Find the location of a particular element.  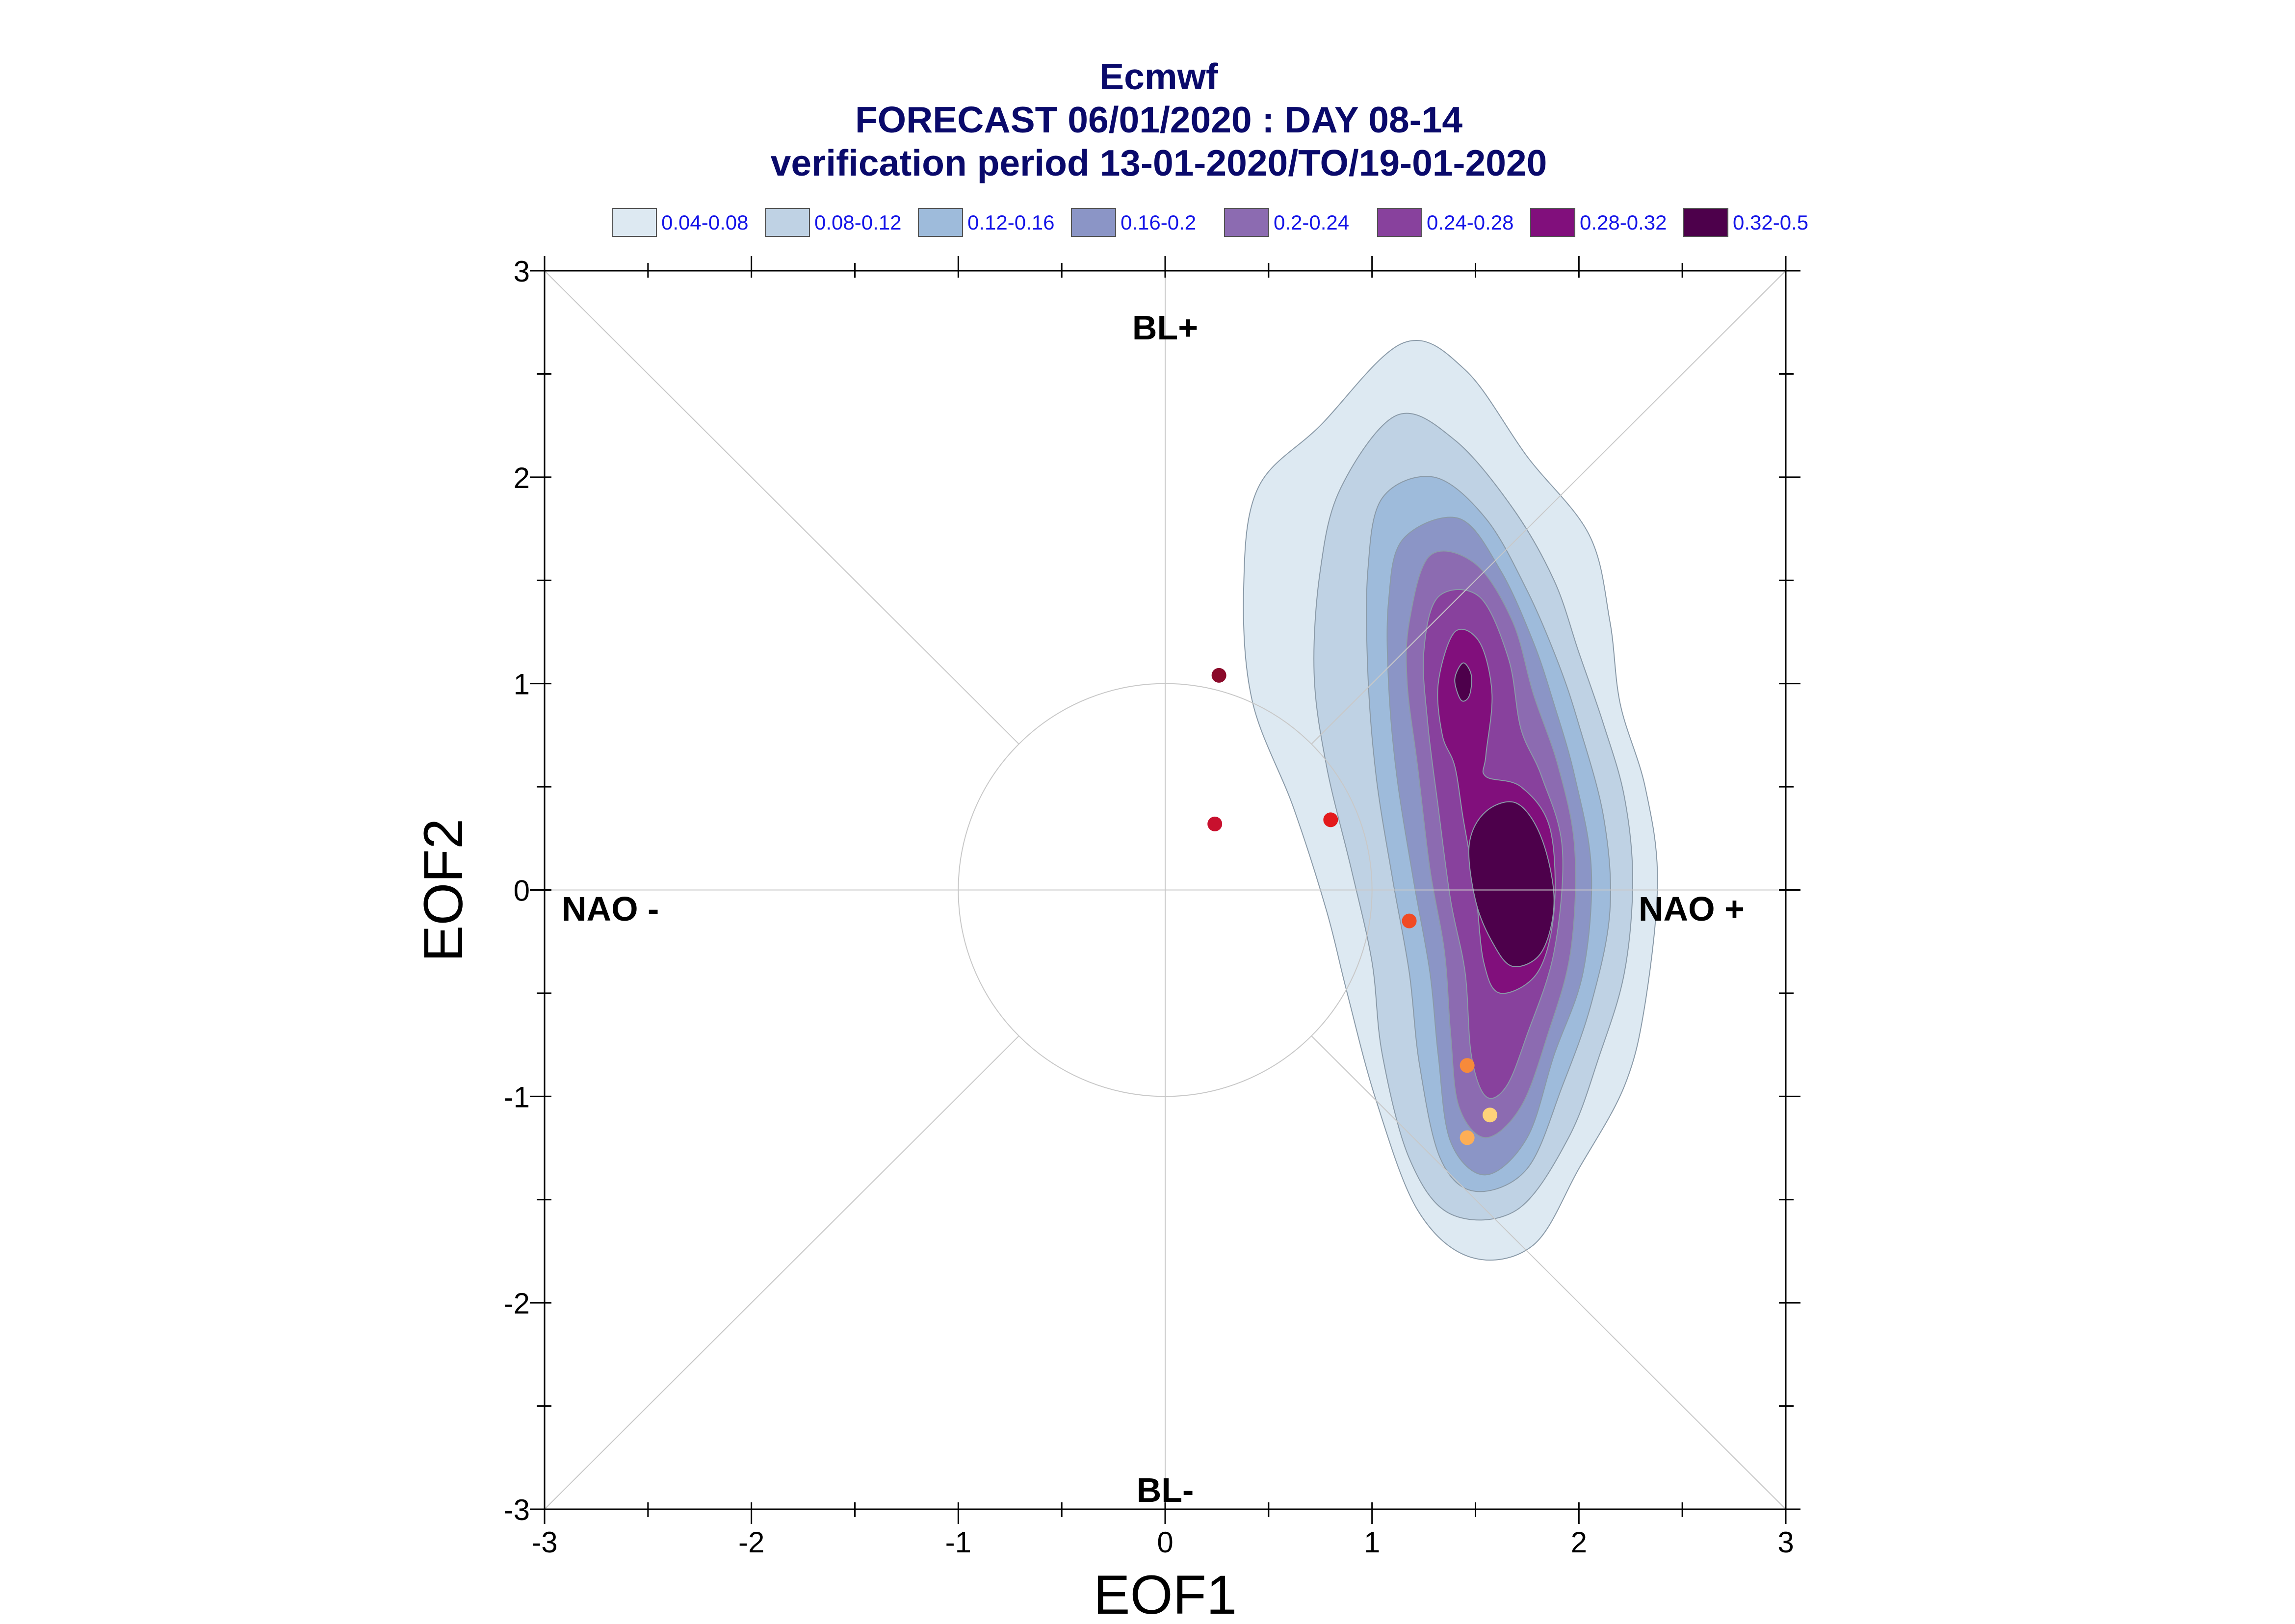

legend-item: 0.28-0.32 is located at coordinates (1599, 222).